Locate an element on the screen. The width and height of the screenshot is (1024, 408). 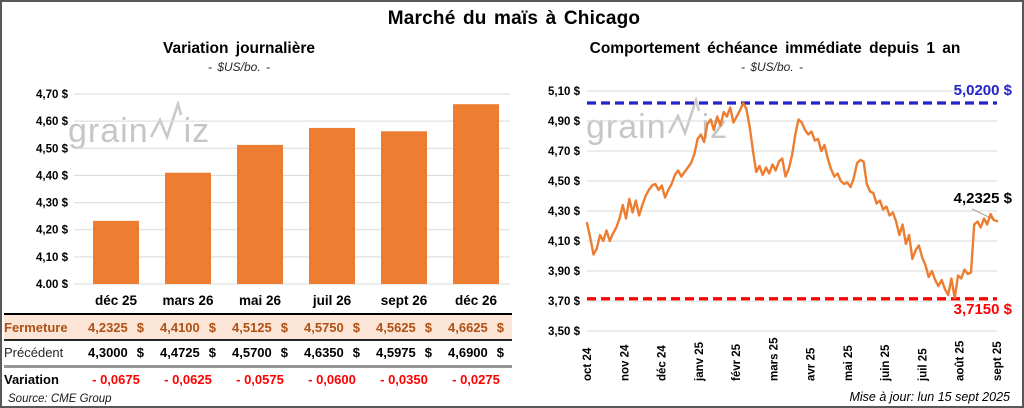
price-cell: 4,5700 $ is located at coordinates (260, 353).